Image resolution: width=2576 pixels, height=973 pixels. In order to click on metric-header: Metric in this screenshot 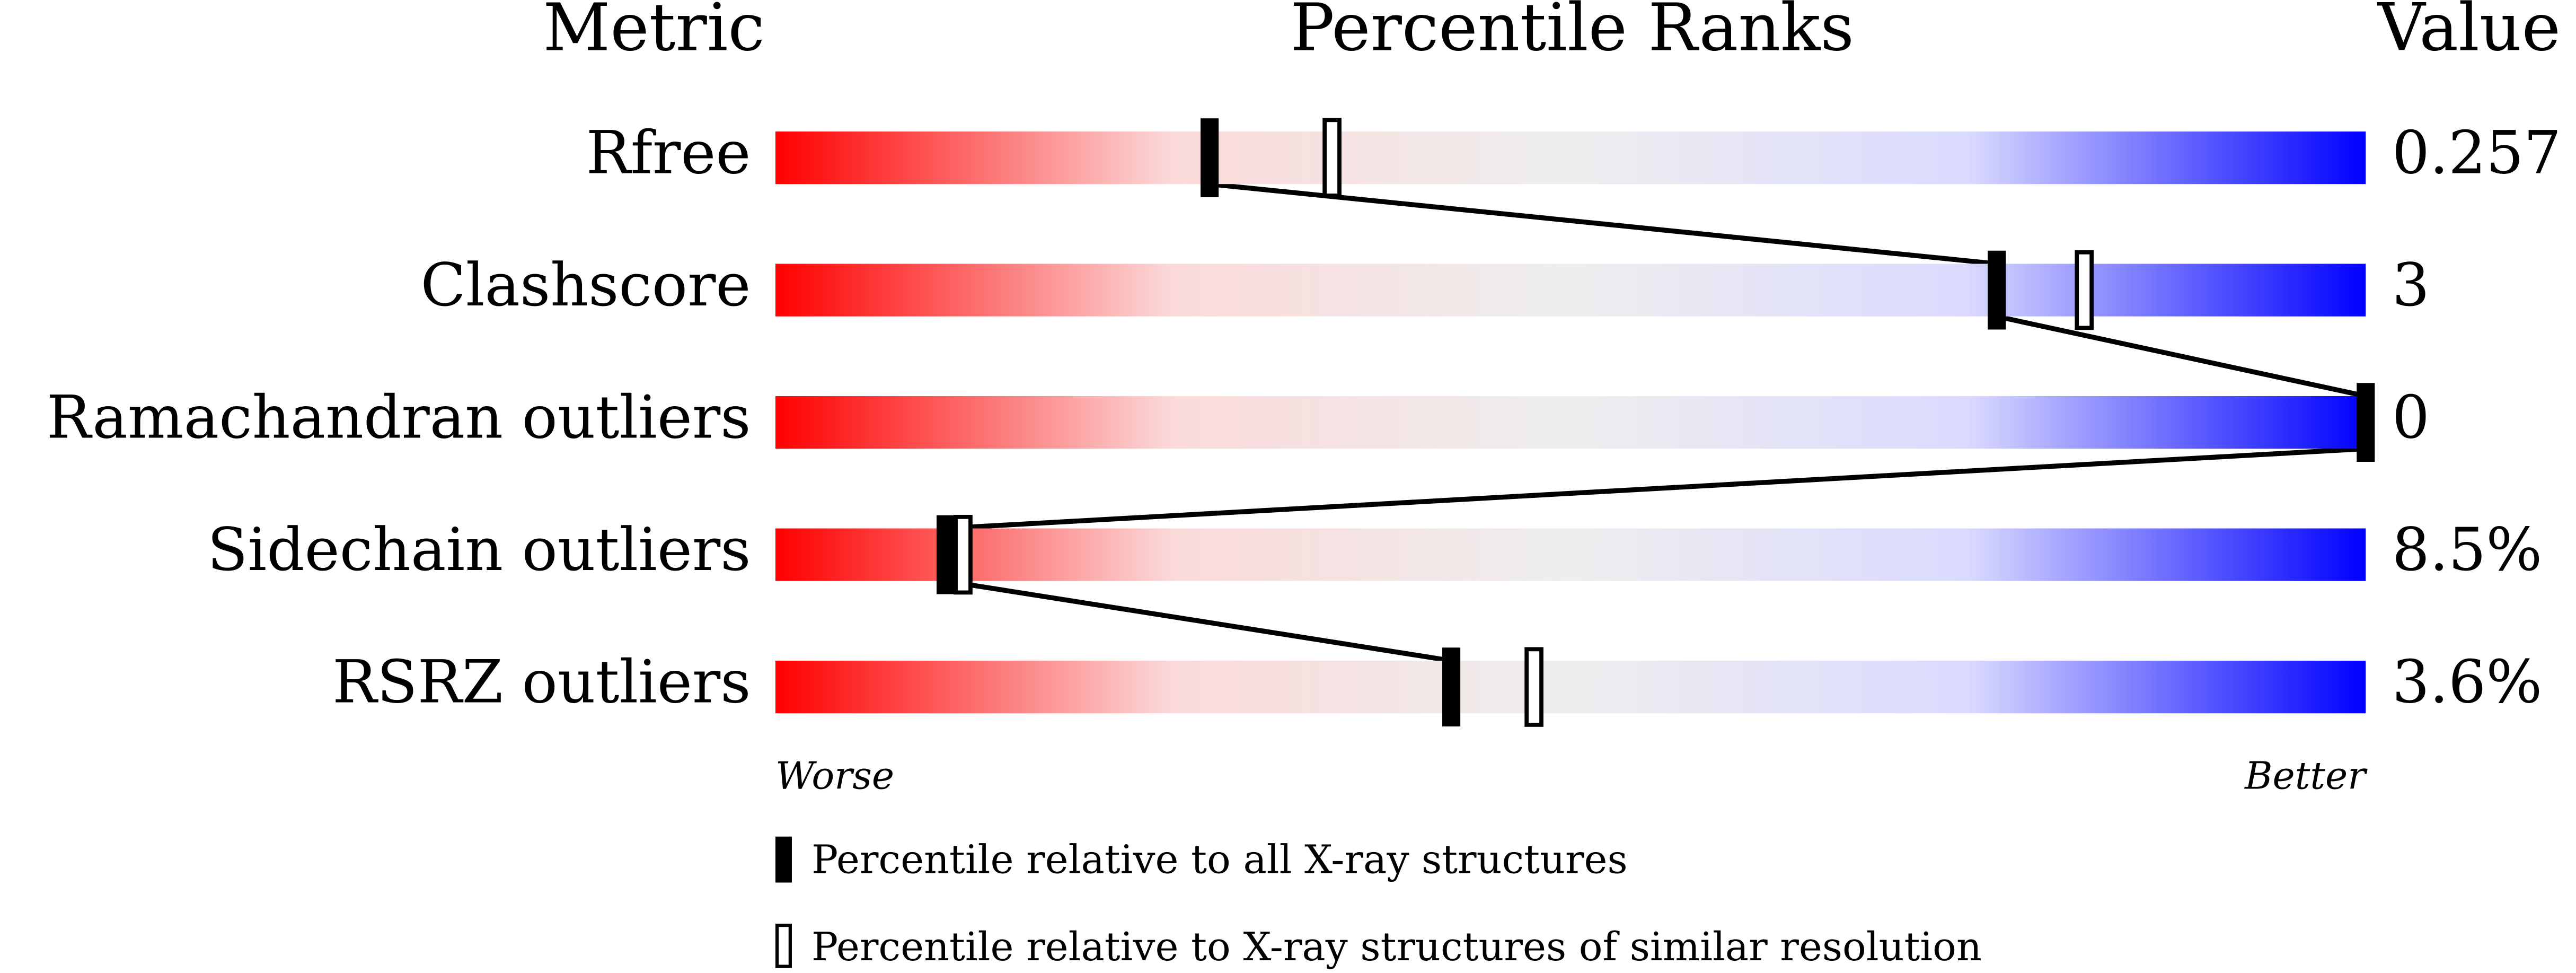, I will do `click(653, 33)`.